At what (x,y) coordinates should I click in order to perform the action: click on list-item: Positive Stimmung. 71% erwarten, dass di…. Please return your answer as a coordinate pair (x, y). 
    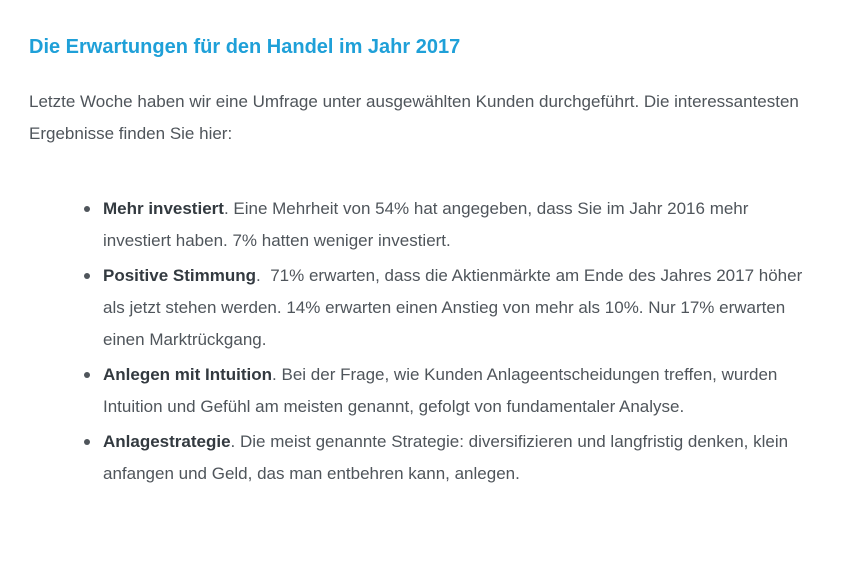
    Looking at the image, I should click on (443, 308).